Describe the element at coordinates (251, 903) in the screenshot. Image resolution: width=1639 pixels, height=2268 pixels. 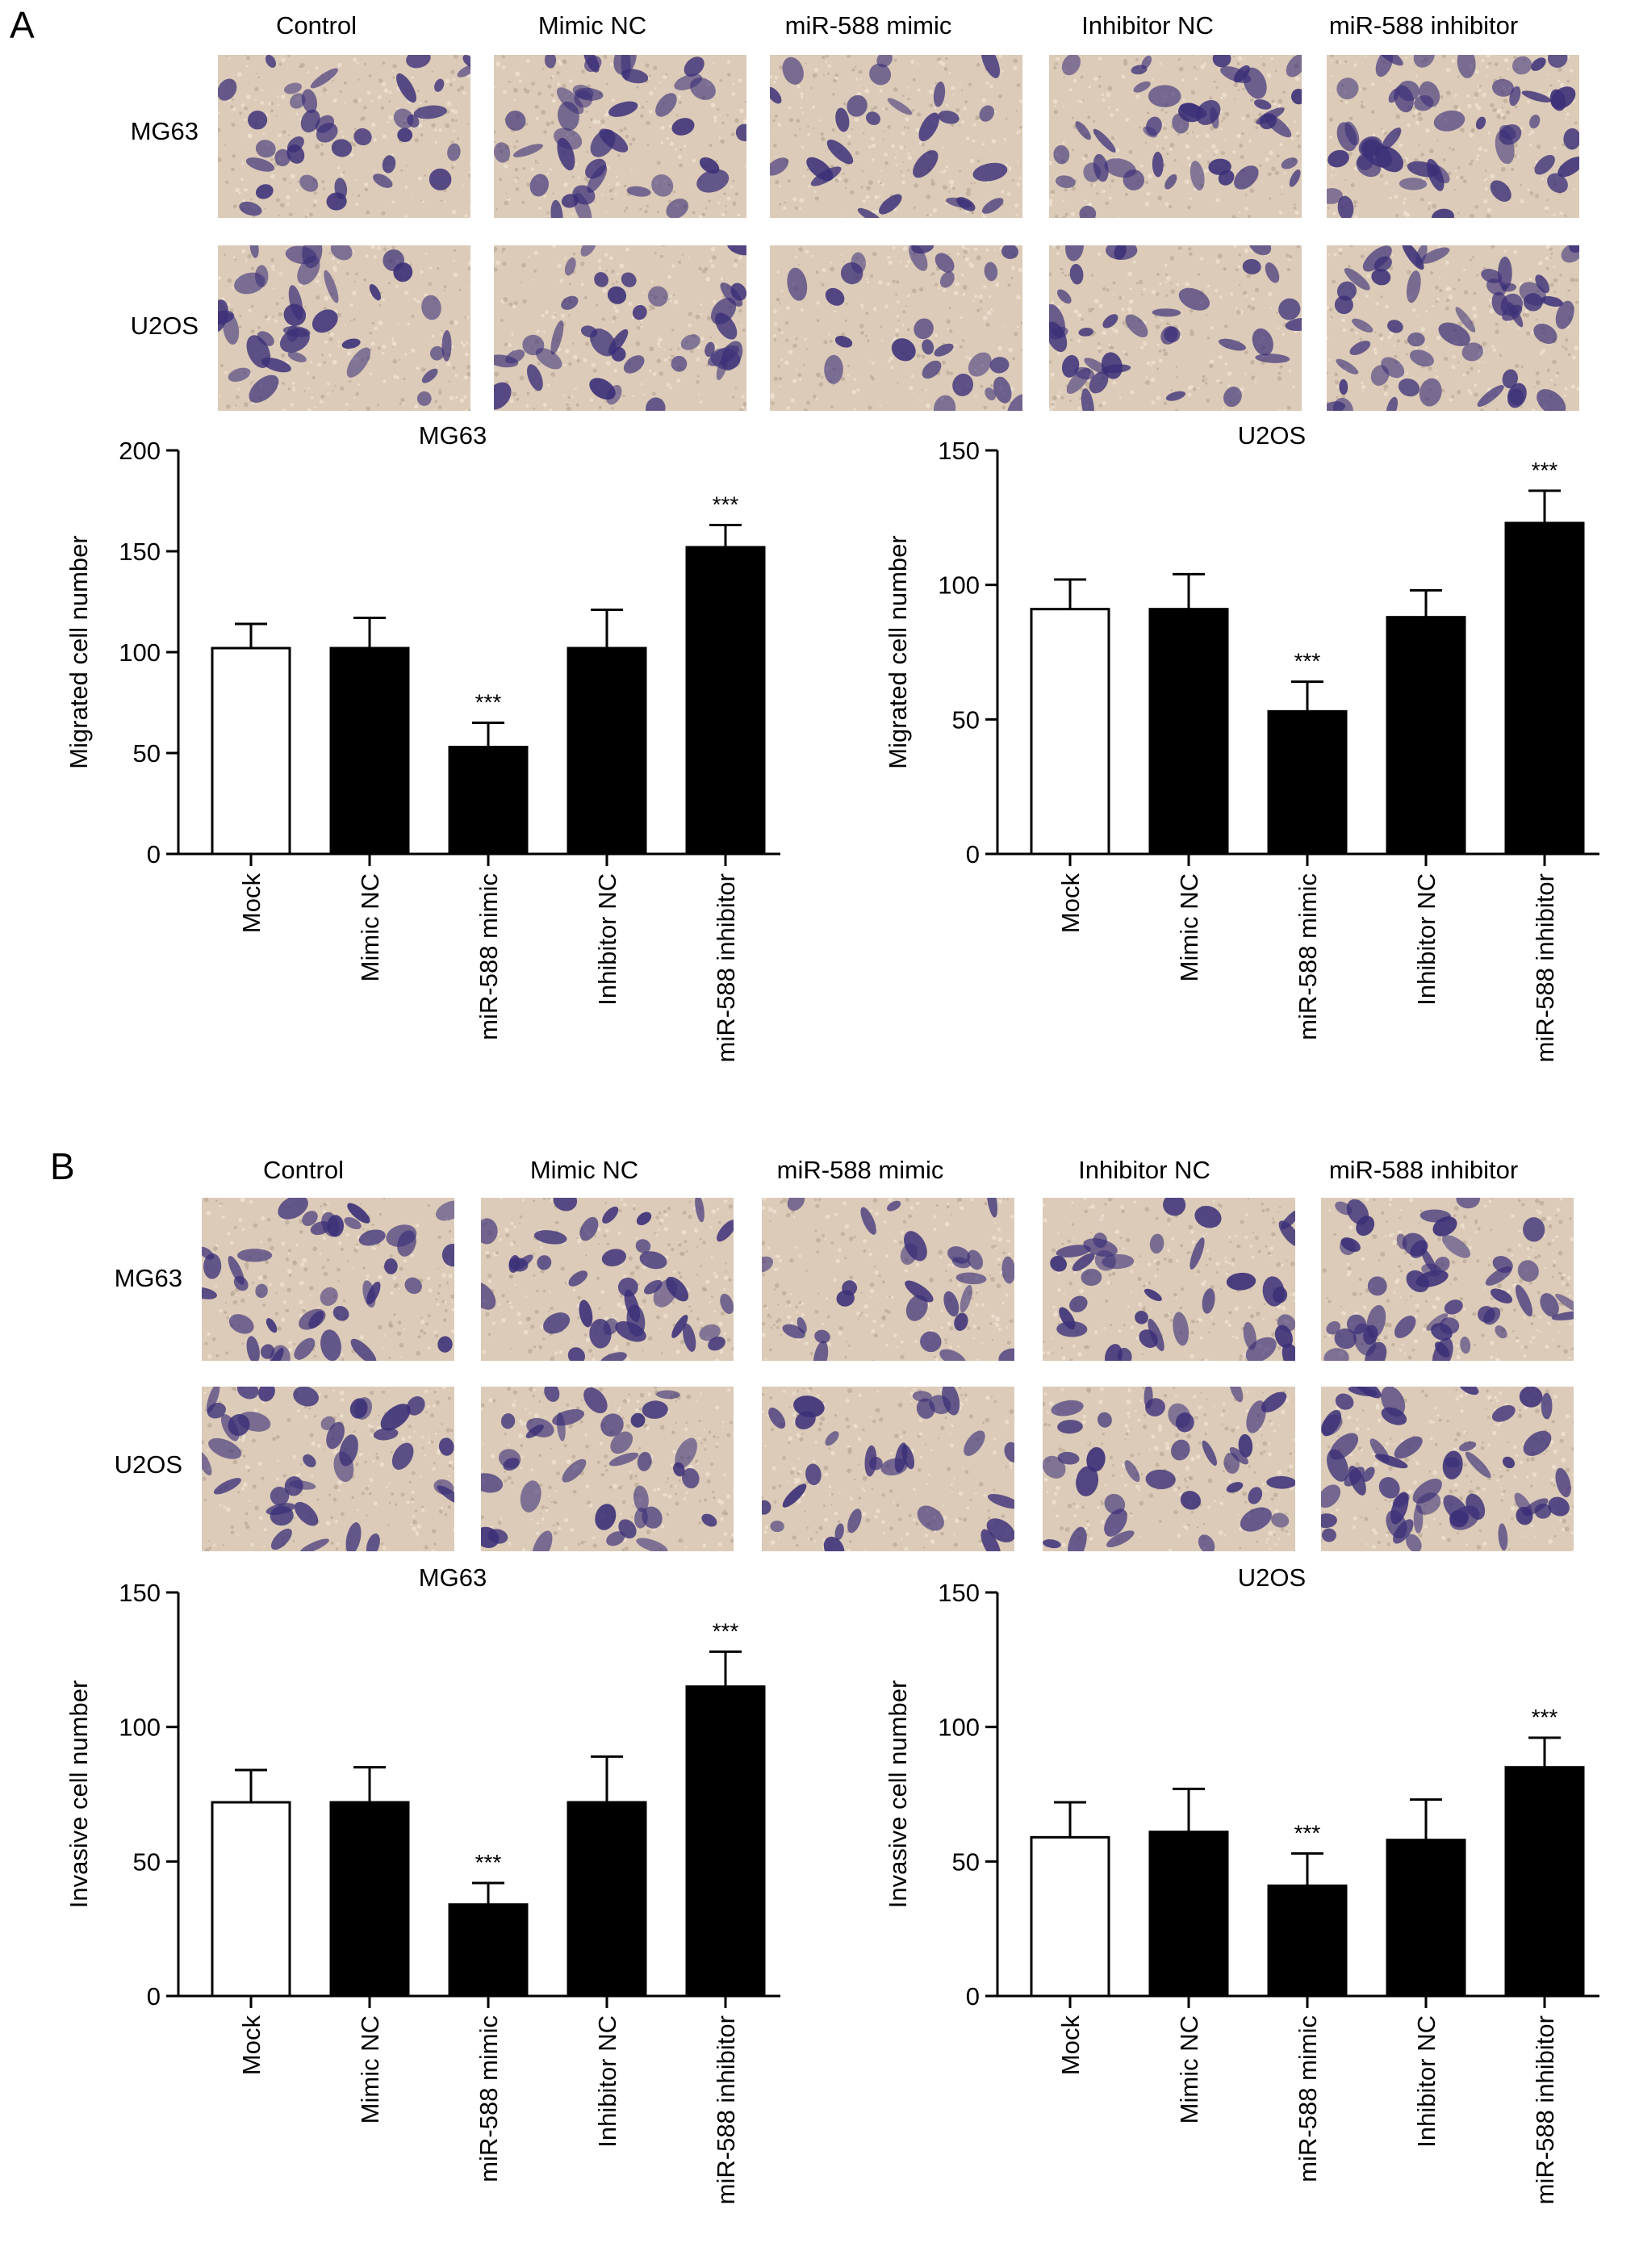
I see `x-tick-label: Mock` at that location.